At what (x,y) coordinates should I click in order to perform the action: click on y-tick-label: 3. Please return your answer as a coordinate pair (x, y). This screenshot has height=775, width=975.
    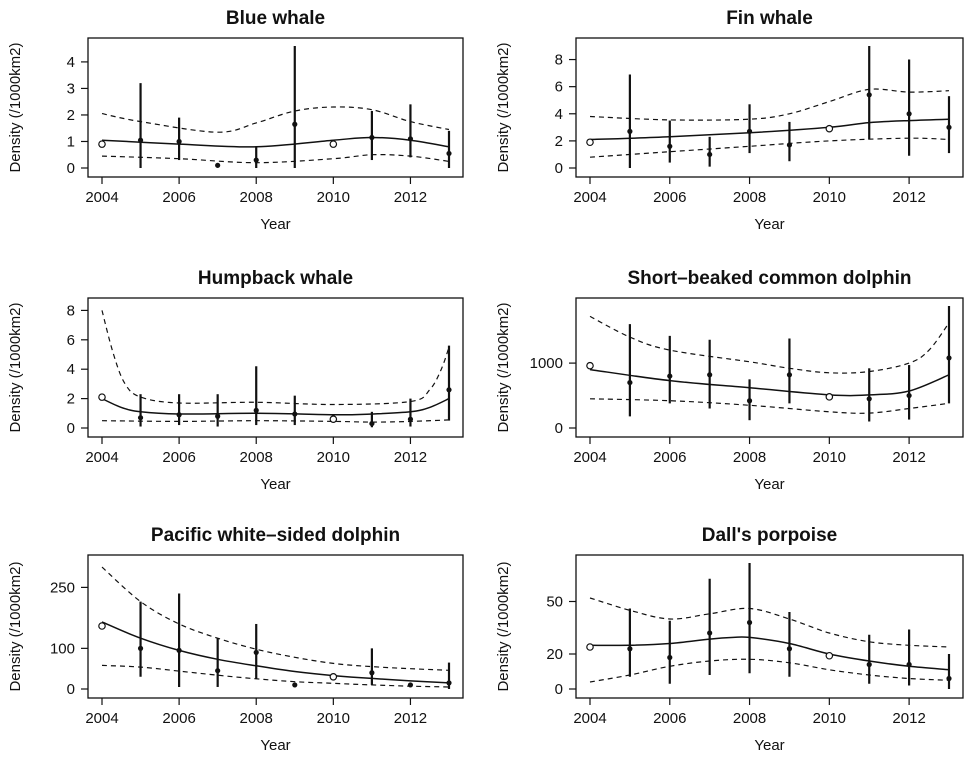
    Looking at the image, I should click on (71, 88).